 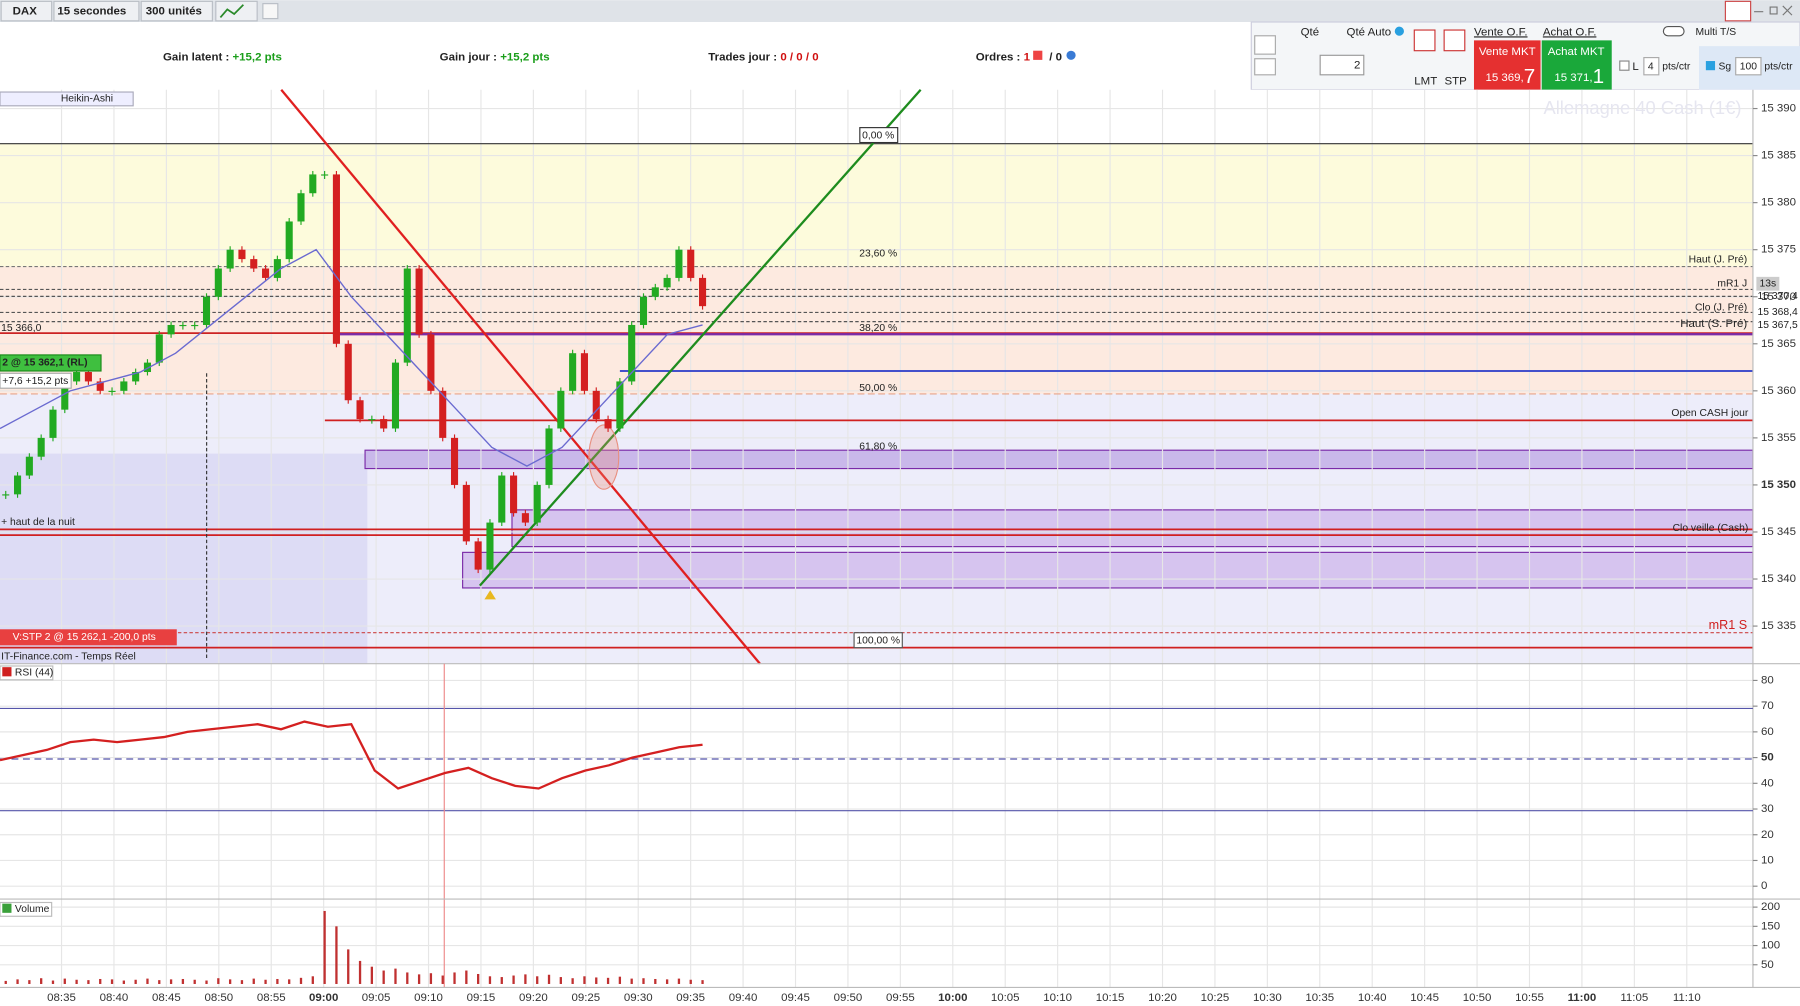 I want to click on l-value: 4, so click(x=1651, y=67).